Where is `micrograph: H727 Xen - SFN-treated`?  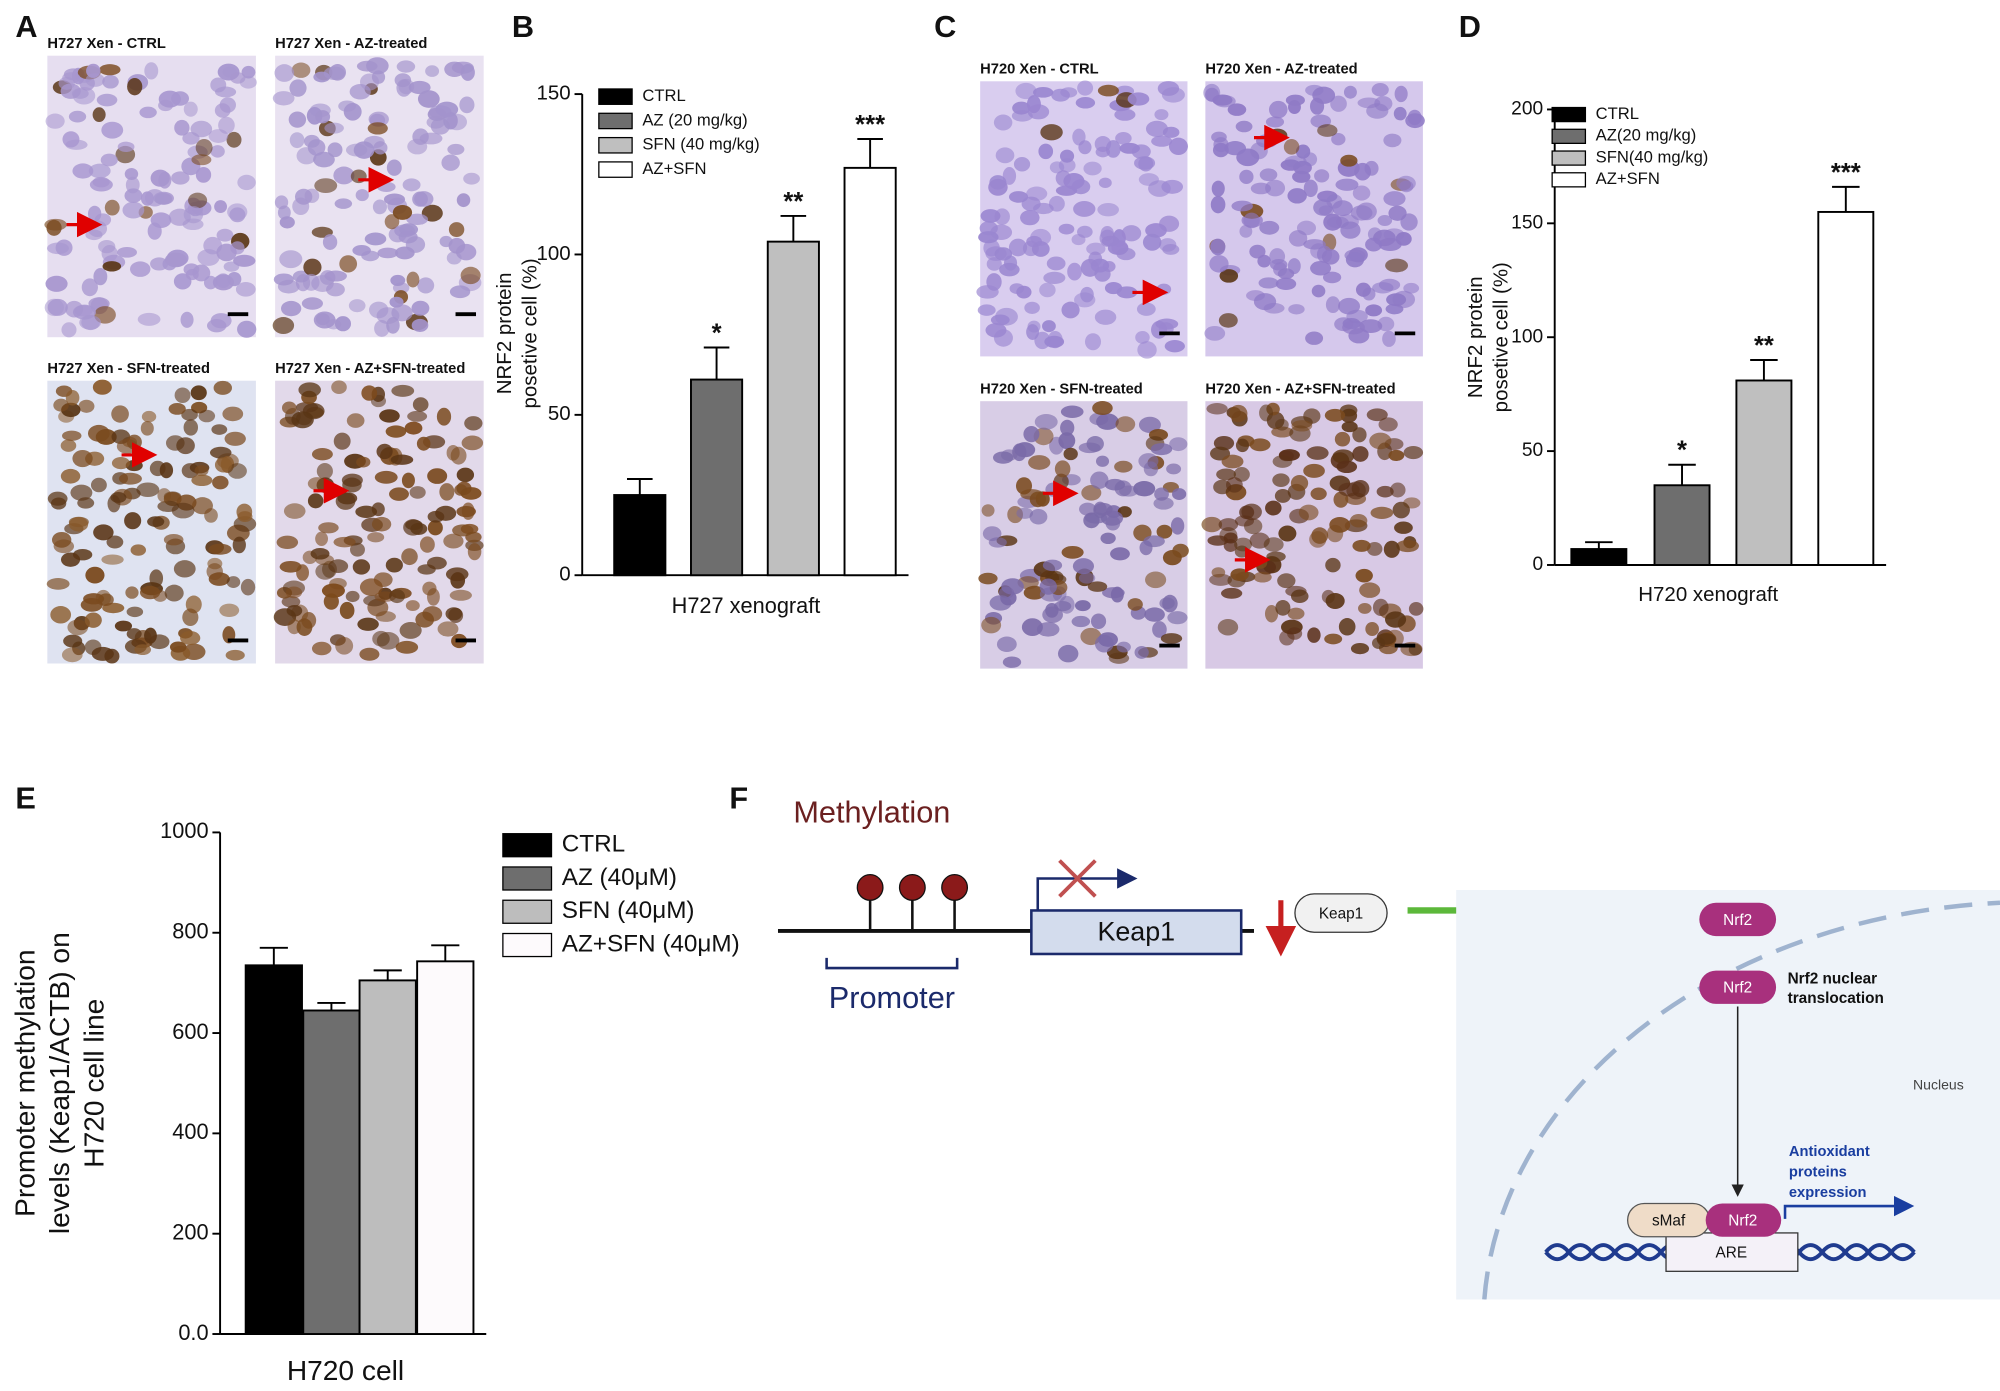
micrograph: H727 Xen - SFN-treated is located at coordinates (151, 512).